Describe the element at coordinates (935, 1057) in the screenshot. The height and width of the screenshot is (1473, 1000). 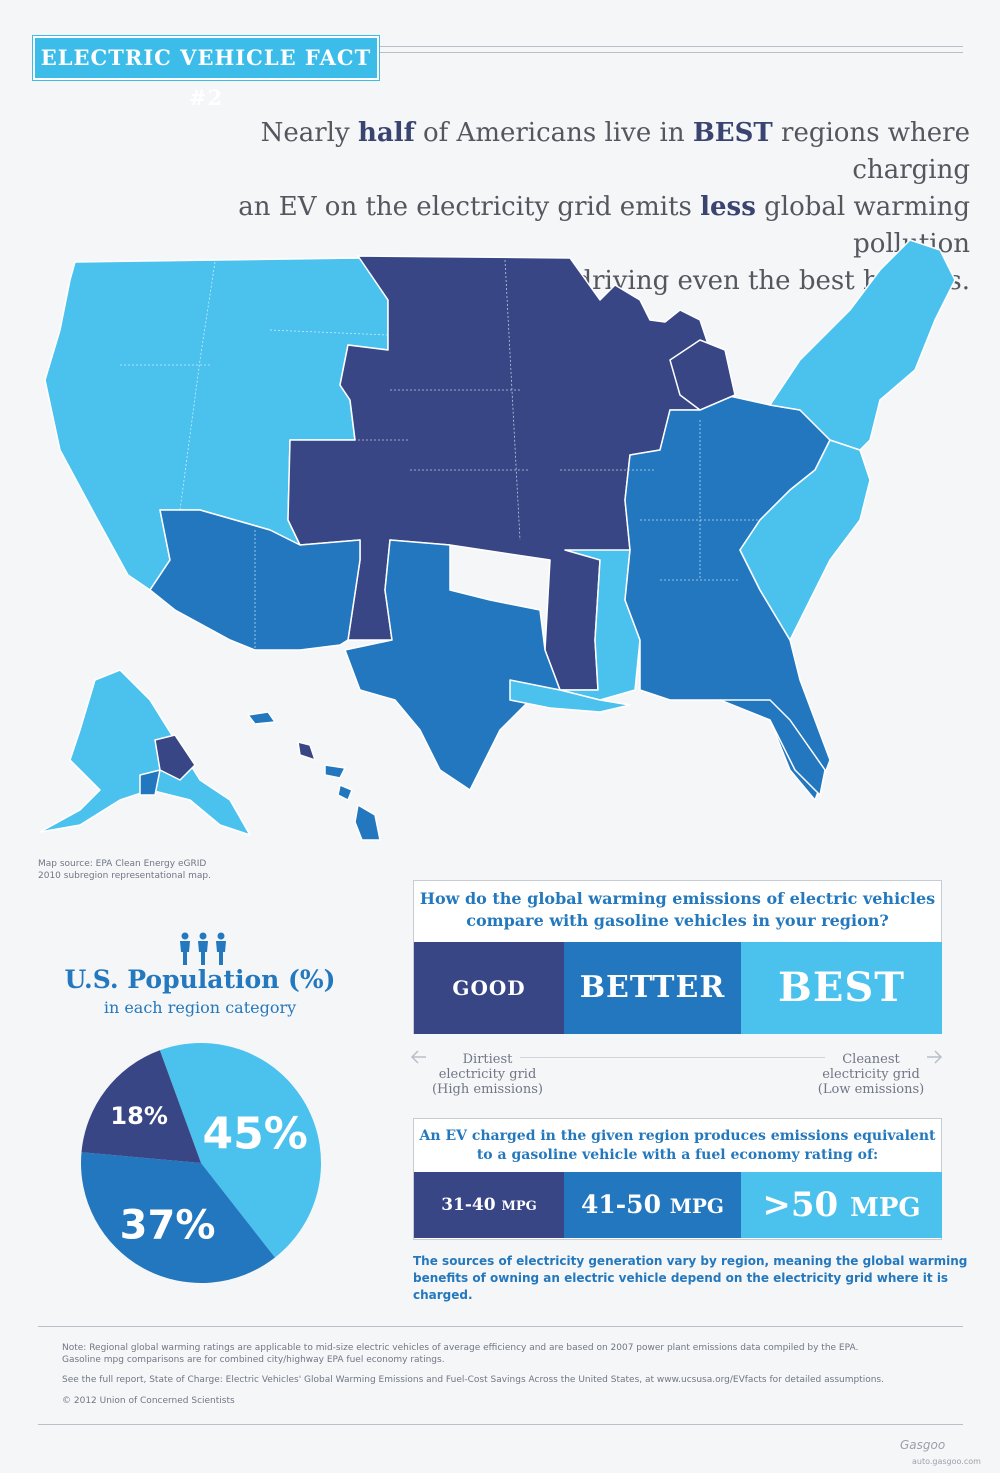
I see `scale-arrow-right-icon` at that location.